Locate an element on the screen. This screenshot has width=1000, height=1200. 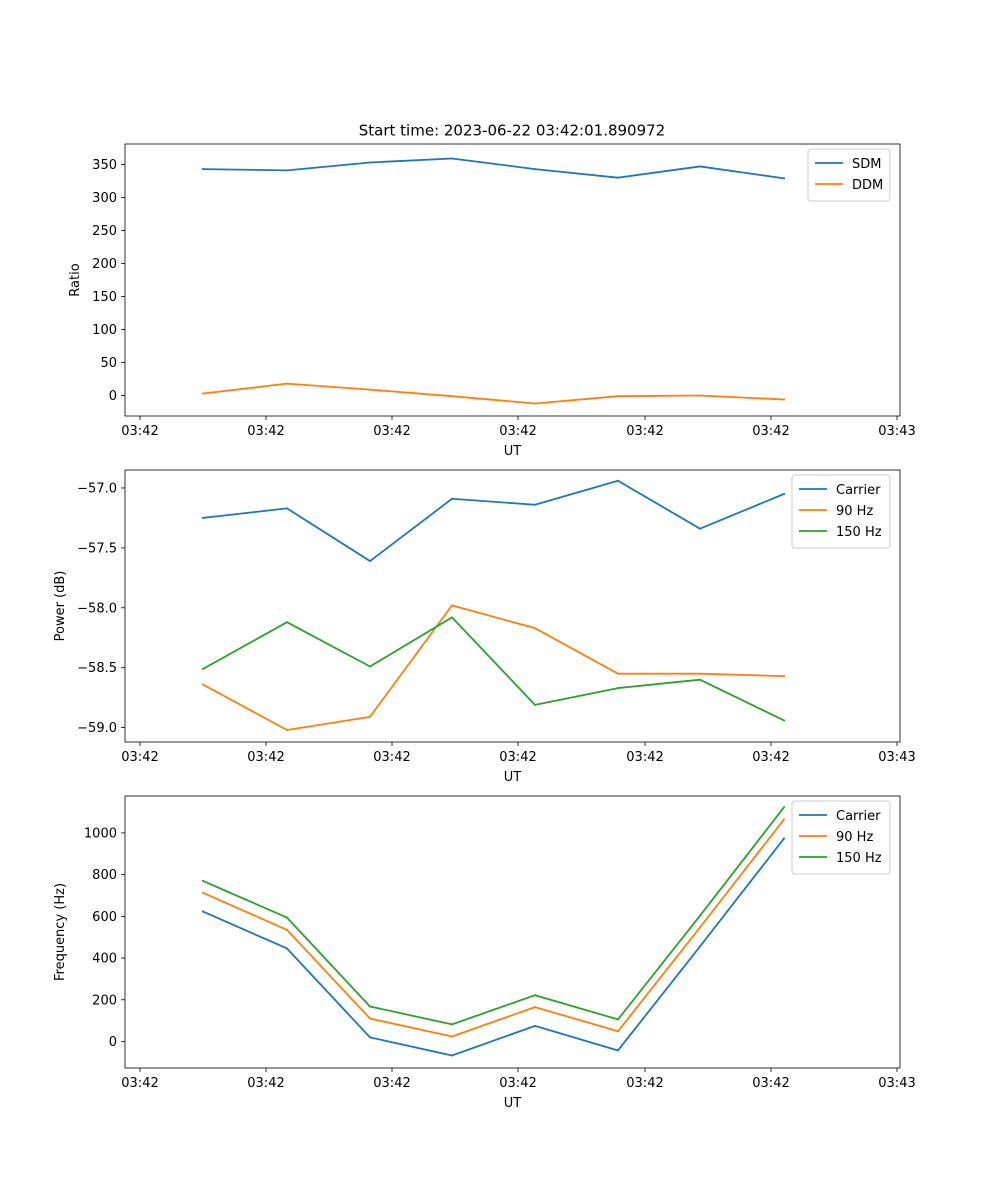
legend-label: DDM is located at coordinates (867, 185).